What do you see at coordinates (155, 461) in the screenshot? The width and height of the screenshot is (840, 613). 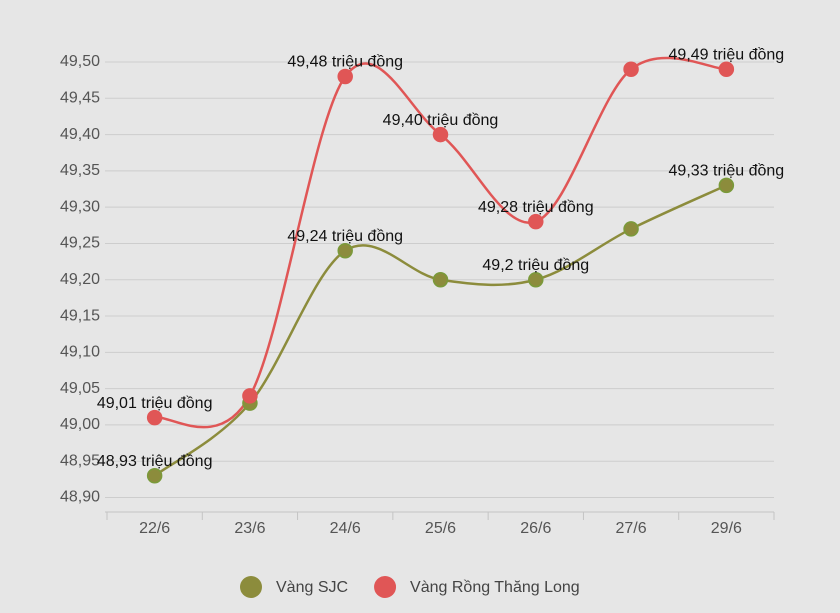 I see `data-label: 48,93 triệu đồng` at bounding box center [155, 461].